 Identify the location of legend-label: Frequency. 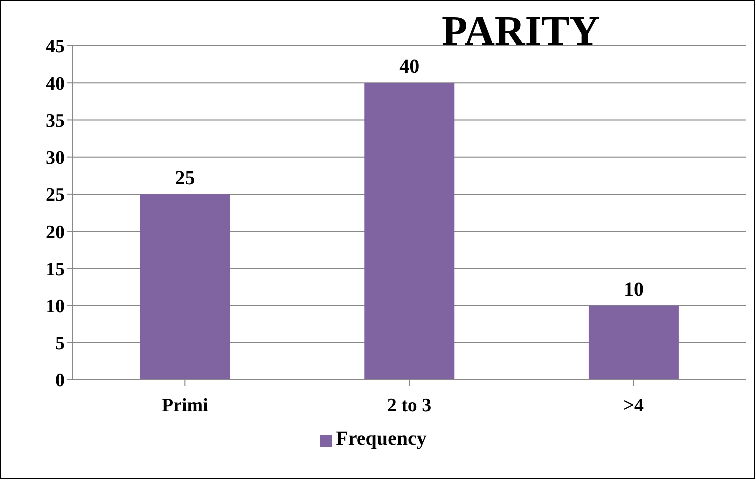
(381, 439).